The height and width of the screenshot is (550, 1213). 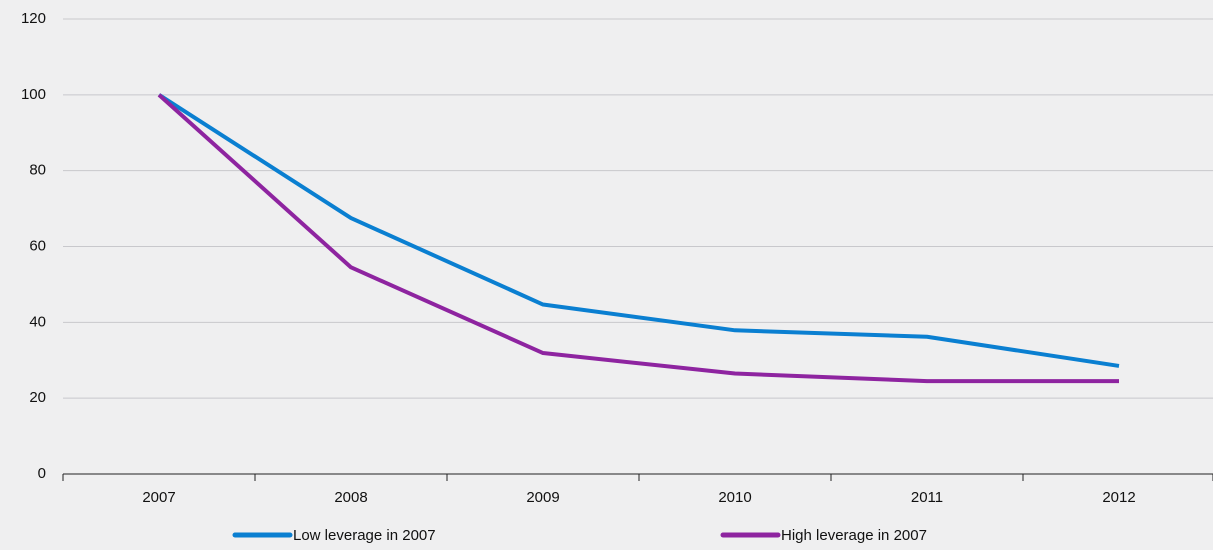 What do you see at coordinates (350, 497) in the screenshot?
I see `x-tick-label: 2008` at bounding box center [350, 497].